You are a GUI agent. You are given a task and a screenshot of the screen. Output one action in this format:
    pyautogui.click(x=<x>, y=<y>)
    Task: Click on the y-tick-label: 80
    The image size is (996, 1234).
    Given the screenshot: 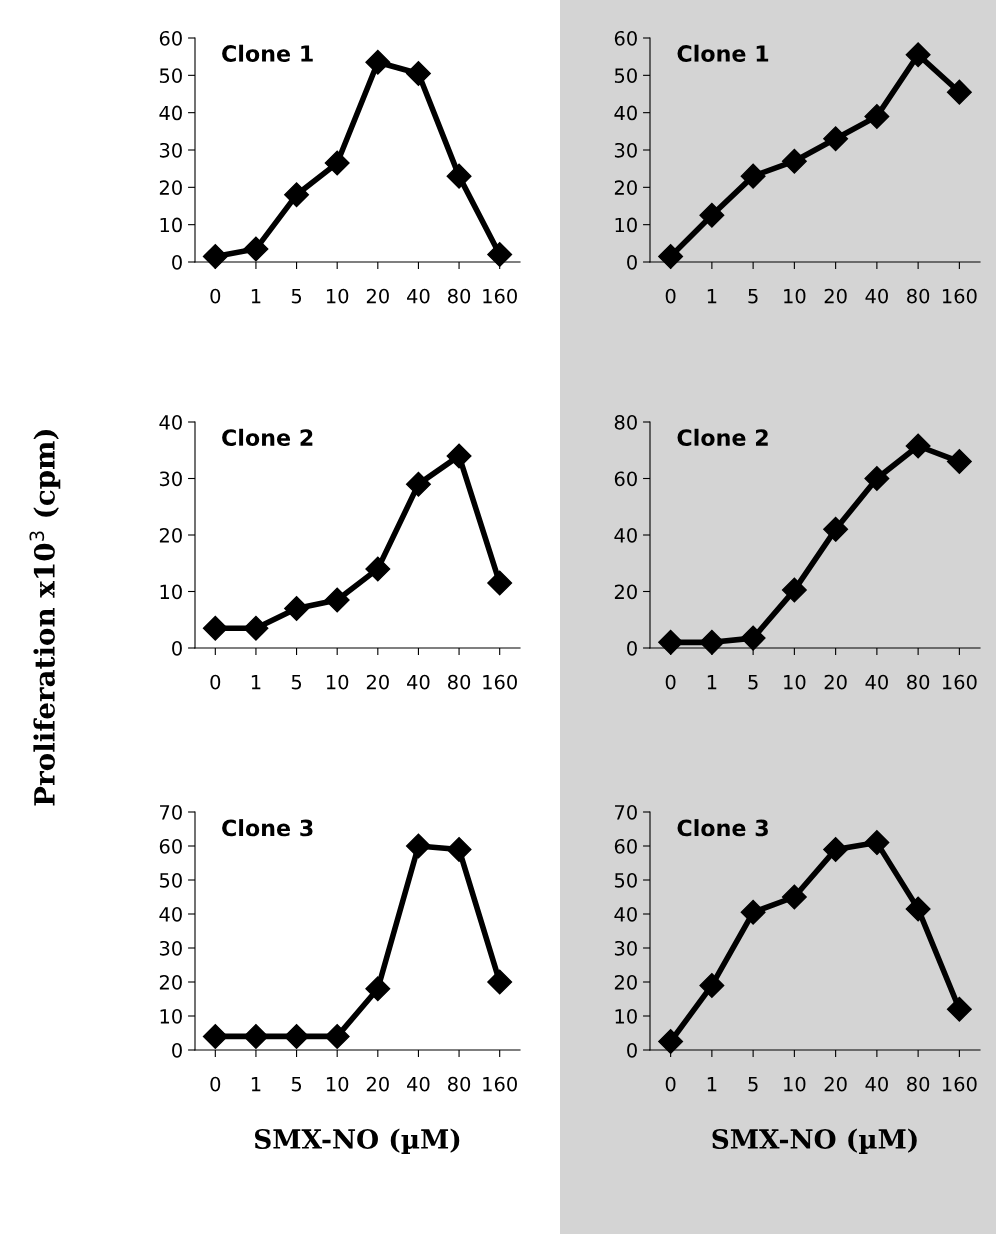 What is the action you would take?
    pyautogui.click(x=625, y=422)
    